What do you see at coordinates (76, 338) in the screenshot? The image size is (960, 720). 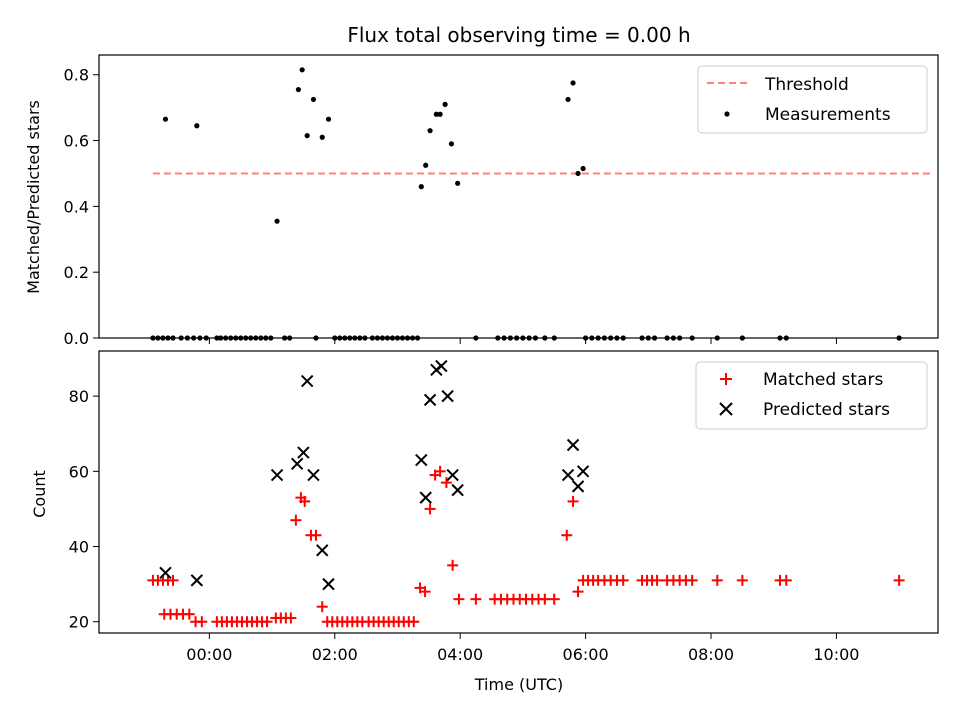 I see `top-y-tick-label: 0.0` at bounding box center [76, 338].